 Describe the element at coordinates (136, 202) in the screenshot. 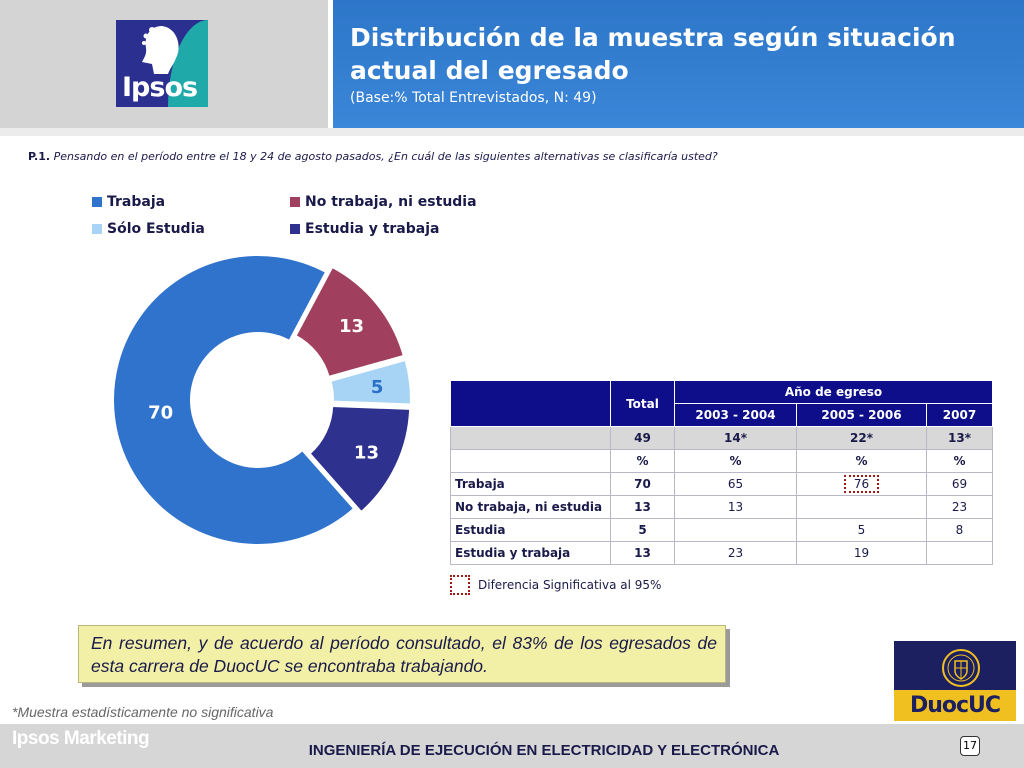

I see `legend-label: Trabaja` at that location.